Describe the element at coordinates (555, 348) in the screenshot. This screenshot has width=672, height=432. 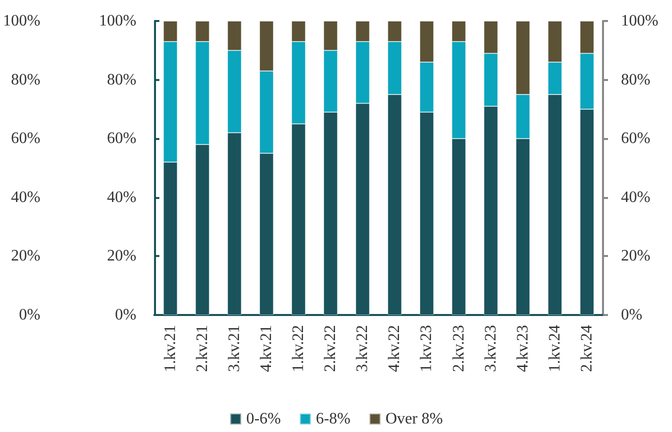
I see `x-tick-label: 1.kv.24` at that location.